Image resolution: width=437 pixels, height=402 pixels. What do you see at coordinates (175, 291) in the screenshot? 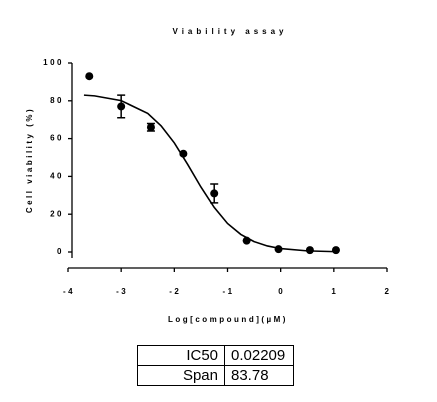
I see `x-tick-label: -2` at bounding box center [175, 291].